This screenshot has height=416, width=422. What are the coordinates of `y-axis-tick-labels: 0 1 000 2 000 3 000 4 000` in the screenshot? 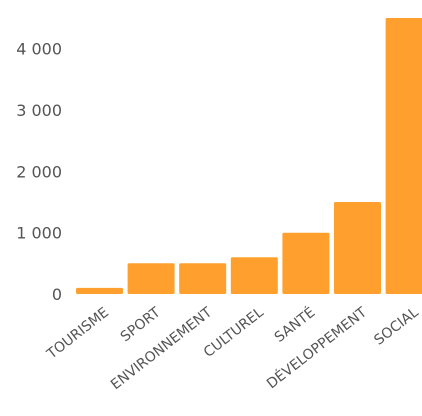 It's located at (39, 172).